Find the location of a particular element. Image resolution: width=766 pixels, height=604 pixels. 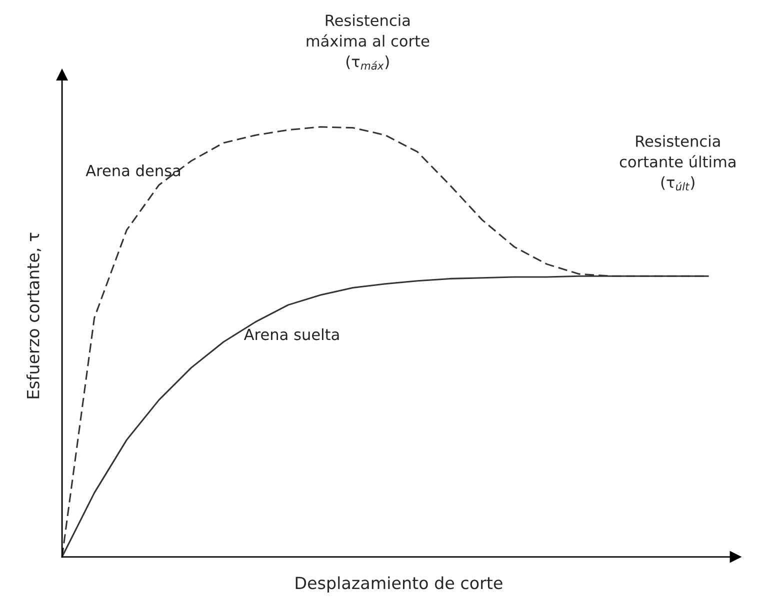

annotation: Resistencia cortante última (τ$_{últ}$) is located at coordinates (678, 163).